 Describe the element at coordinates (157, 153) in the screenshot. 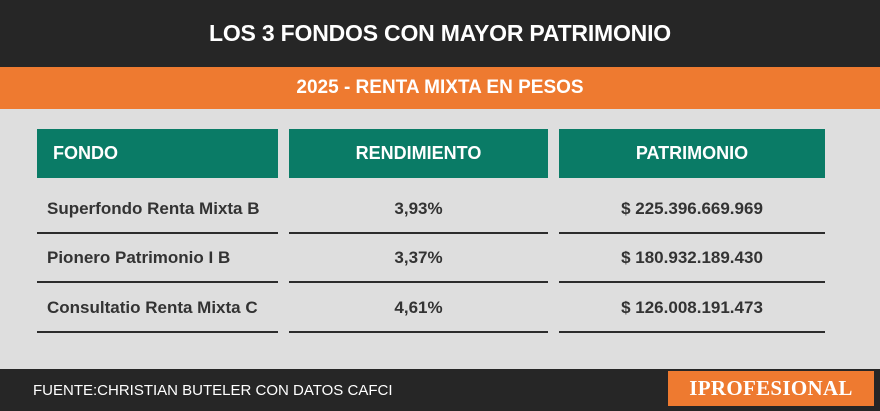

I see `column-header-fondo: FONDO` at that location.